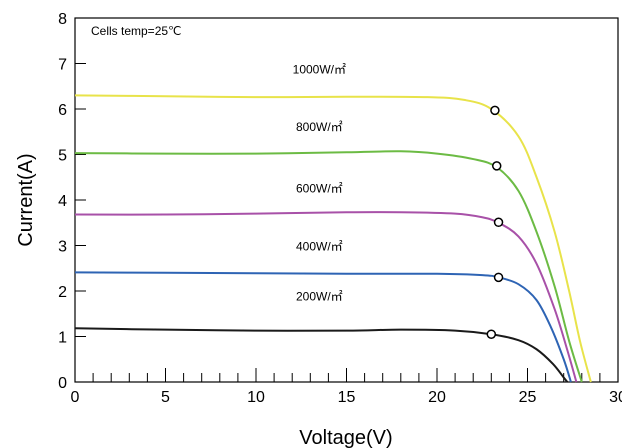 The height and width of the screenshot is (448, 622). What do you see at coordinates (319, 296) in the screenshot?
I see `curve-label: 200W/㎡` at bounding box center [319, 296].